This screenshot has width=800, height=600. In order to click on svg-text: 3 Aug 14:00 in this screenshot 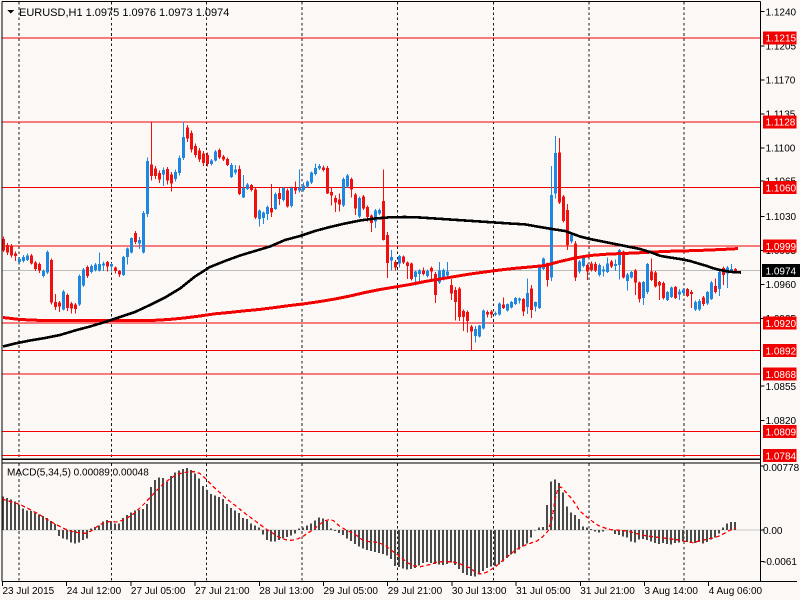, I will do `click(672, 591)`.